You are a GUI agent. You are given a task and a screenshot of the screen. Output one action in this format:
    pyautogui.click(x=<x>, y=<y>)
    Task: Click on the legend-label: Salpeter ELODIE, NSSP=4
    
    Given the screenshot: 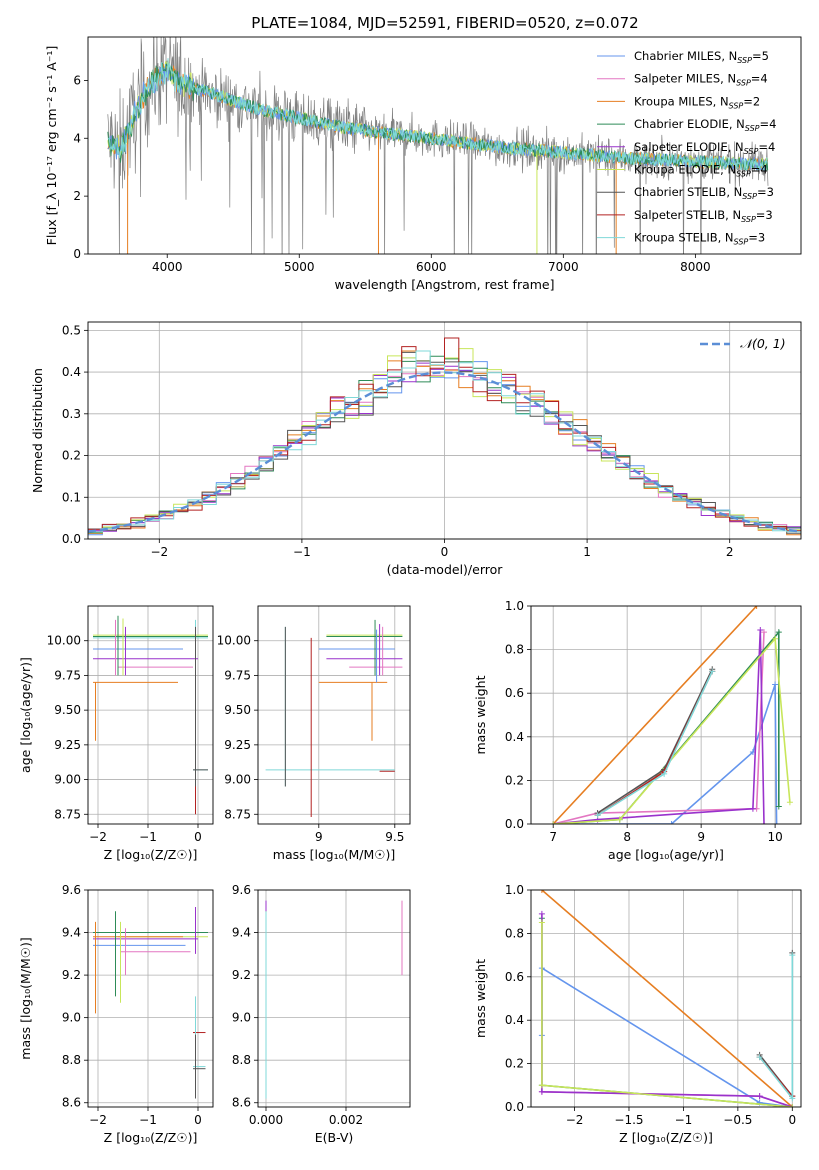 What is the action you would take?
    pyautogui.click(x=704, y=148)
    